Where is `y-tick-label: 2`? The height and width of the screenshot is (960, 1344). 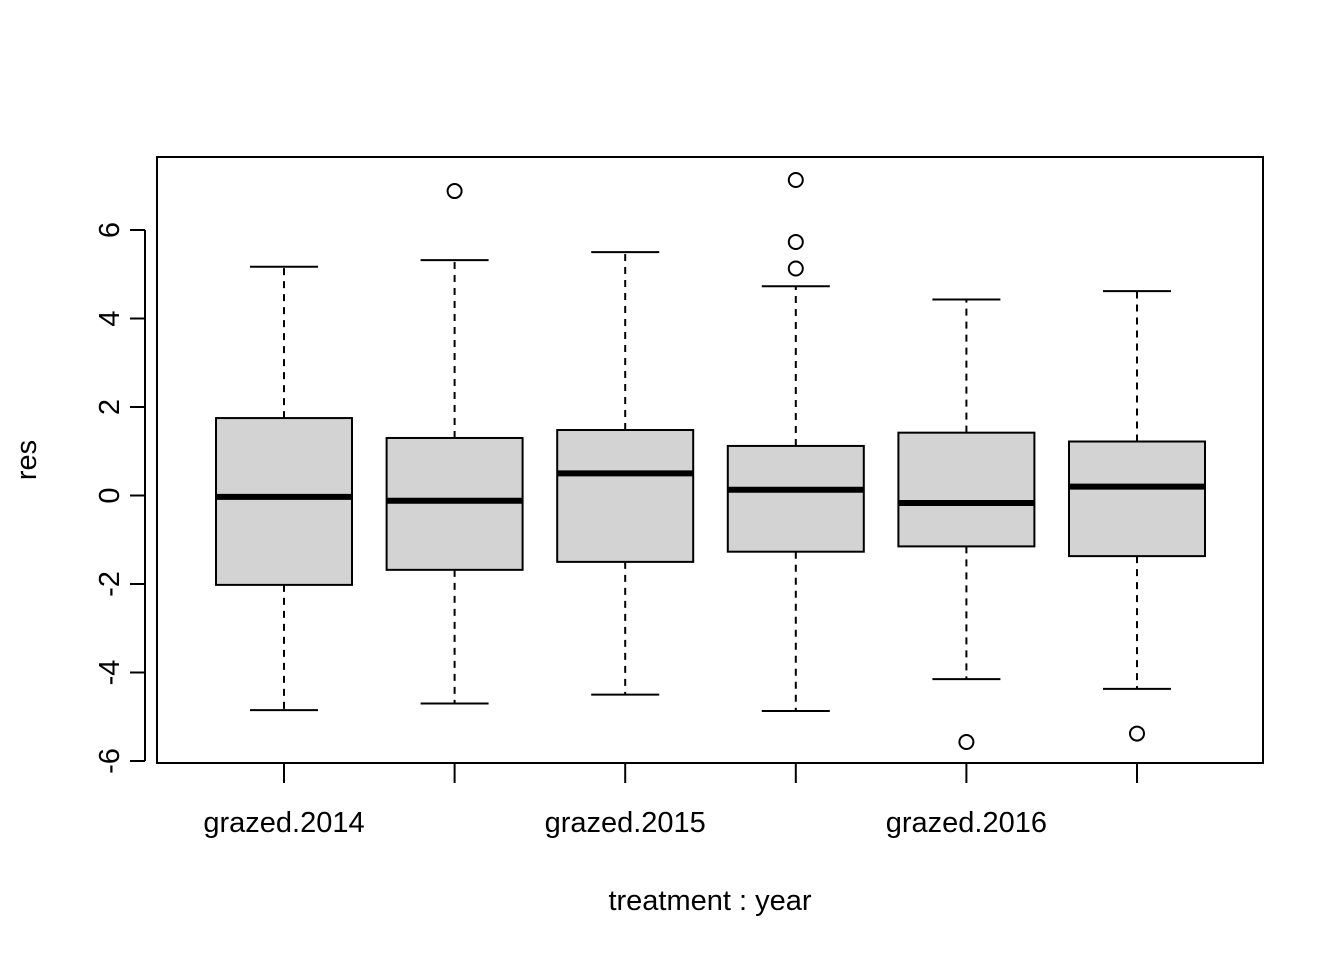 y-tick-label: 2 is located at coordinates (110, 407).